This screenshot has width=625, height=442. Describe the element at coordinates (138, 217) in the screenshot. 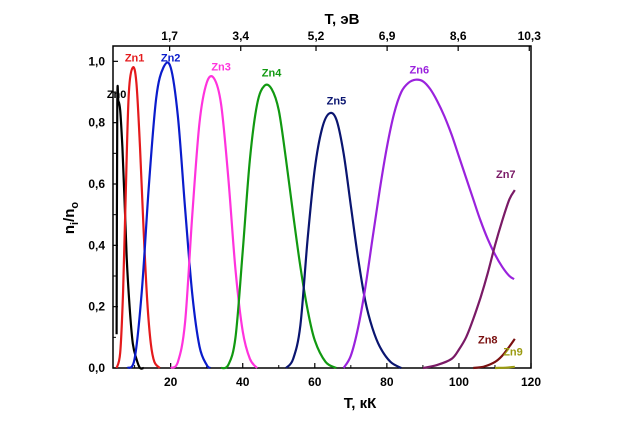

I see `series-line-zn1` at that location.